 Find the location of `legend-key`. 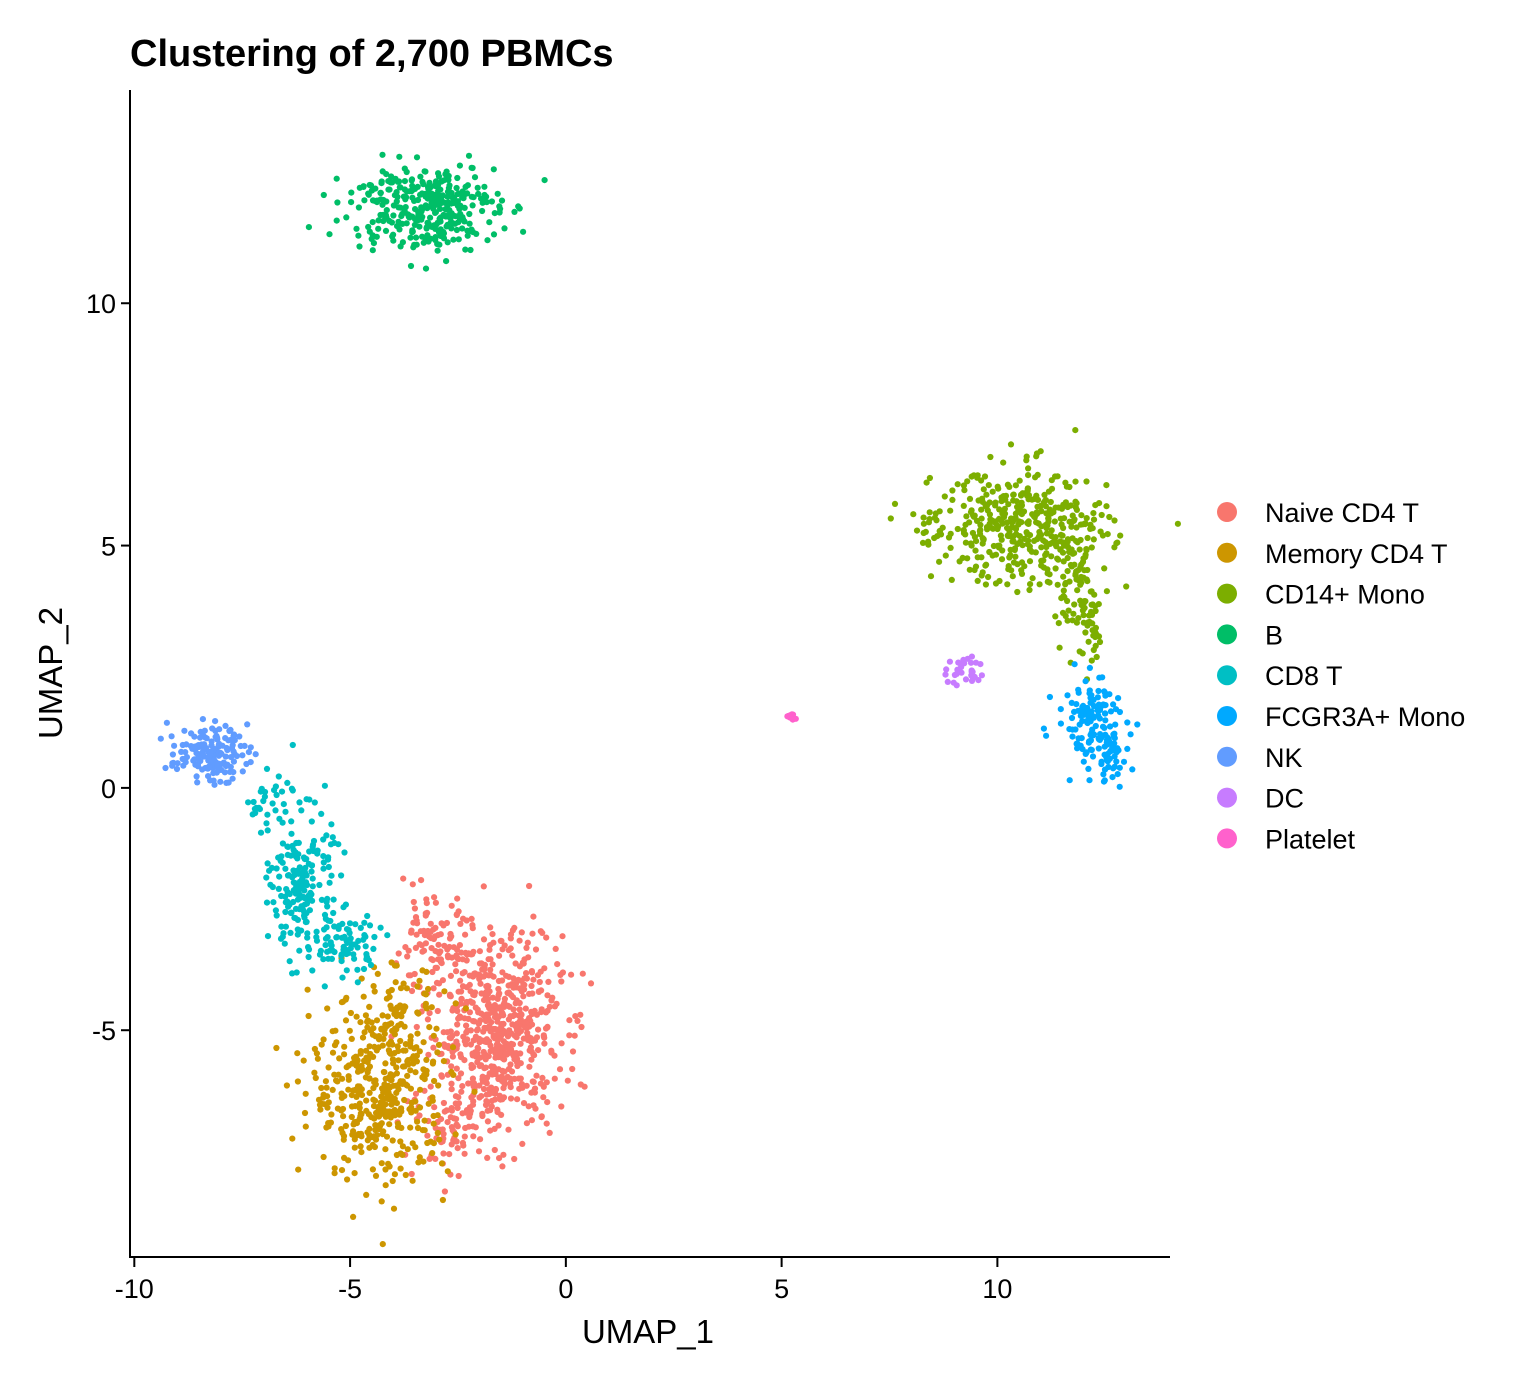

legend-key is located at coordinates (1227, 716).